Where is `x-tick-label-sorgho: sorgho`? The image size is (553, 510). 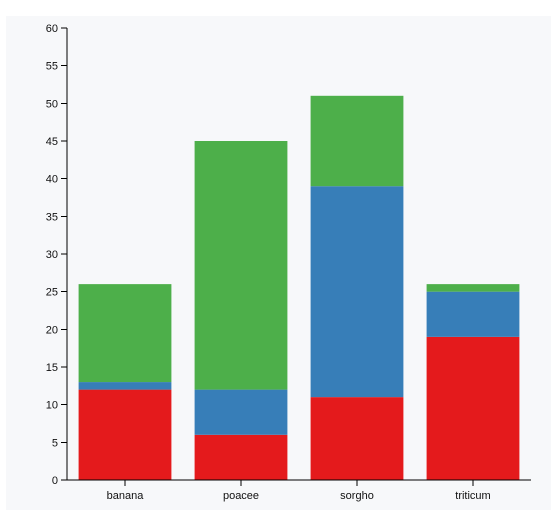 x-tick-label-sorgho: sorgho is located at coordinates (357, 496).